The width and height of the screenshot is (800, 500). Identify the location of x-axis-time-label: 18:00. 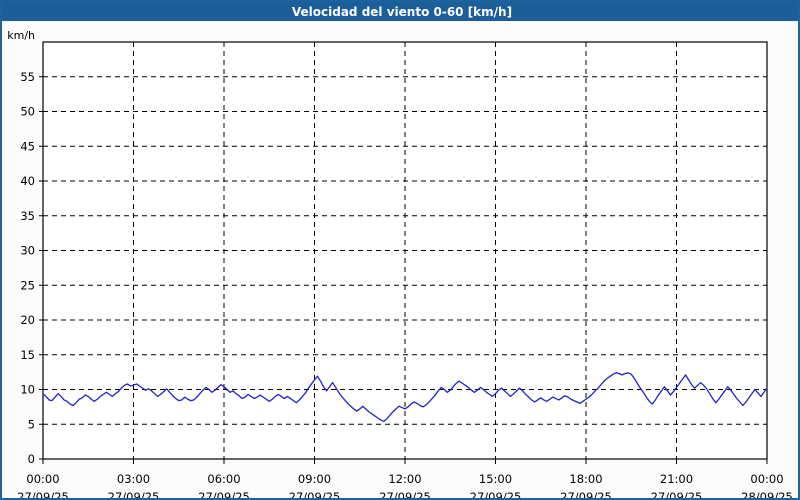
(585, 479).